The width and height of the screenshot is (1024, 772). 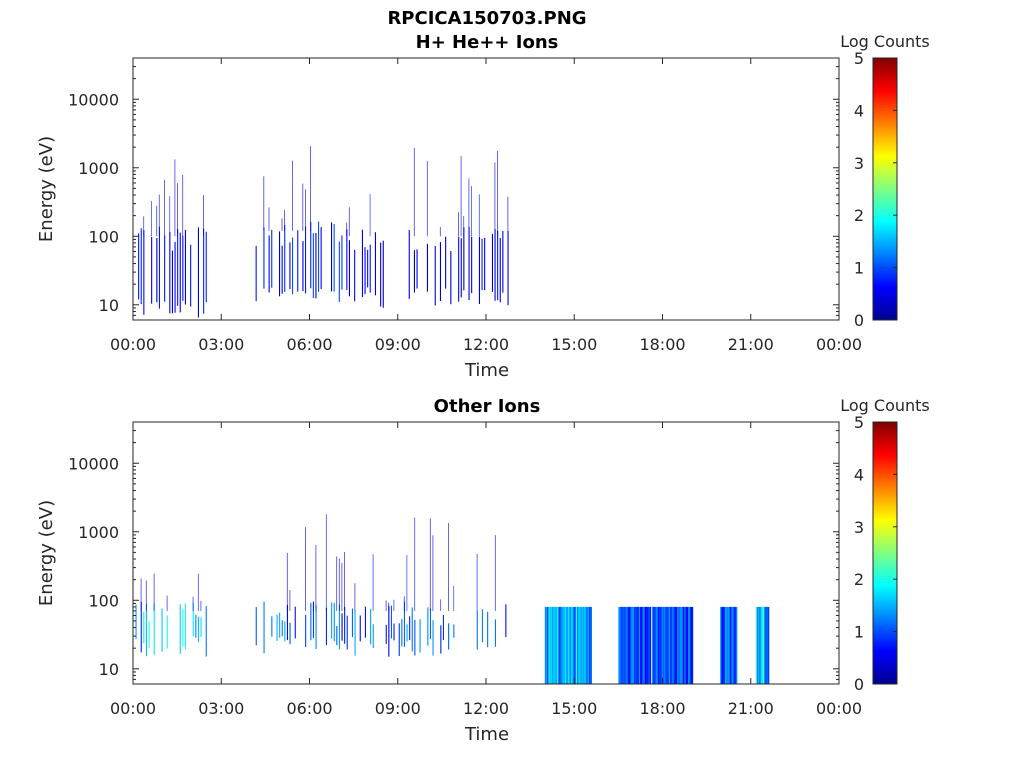 I want to click on colorbar-tick-label: 4, so click(x=859, y=110).